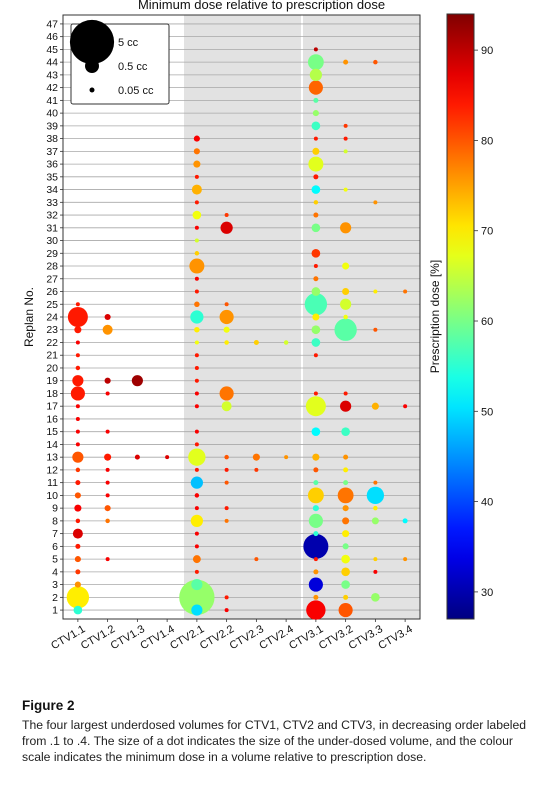 The width and height of the screenshot is (548, 797). What do you see at coordinates (487, 503) in the screenshot?
I see `colorbar-tick-label: 40` at bounding box center [487, 503].